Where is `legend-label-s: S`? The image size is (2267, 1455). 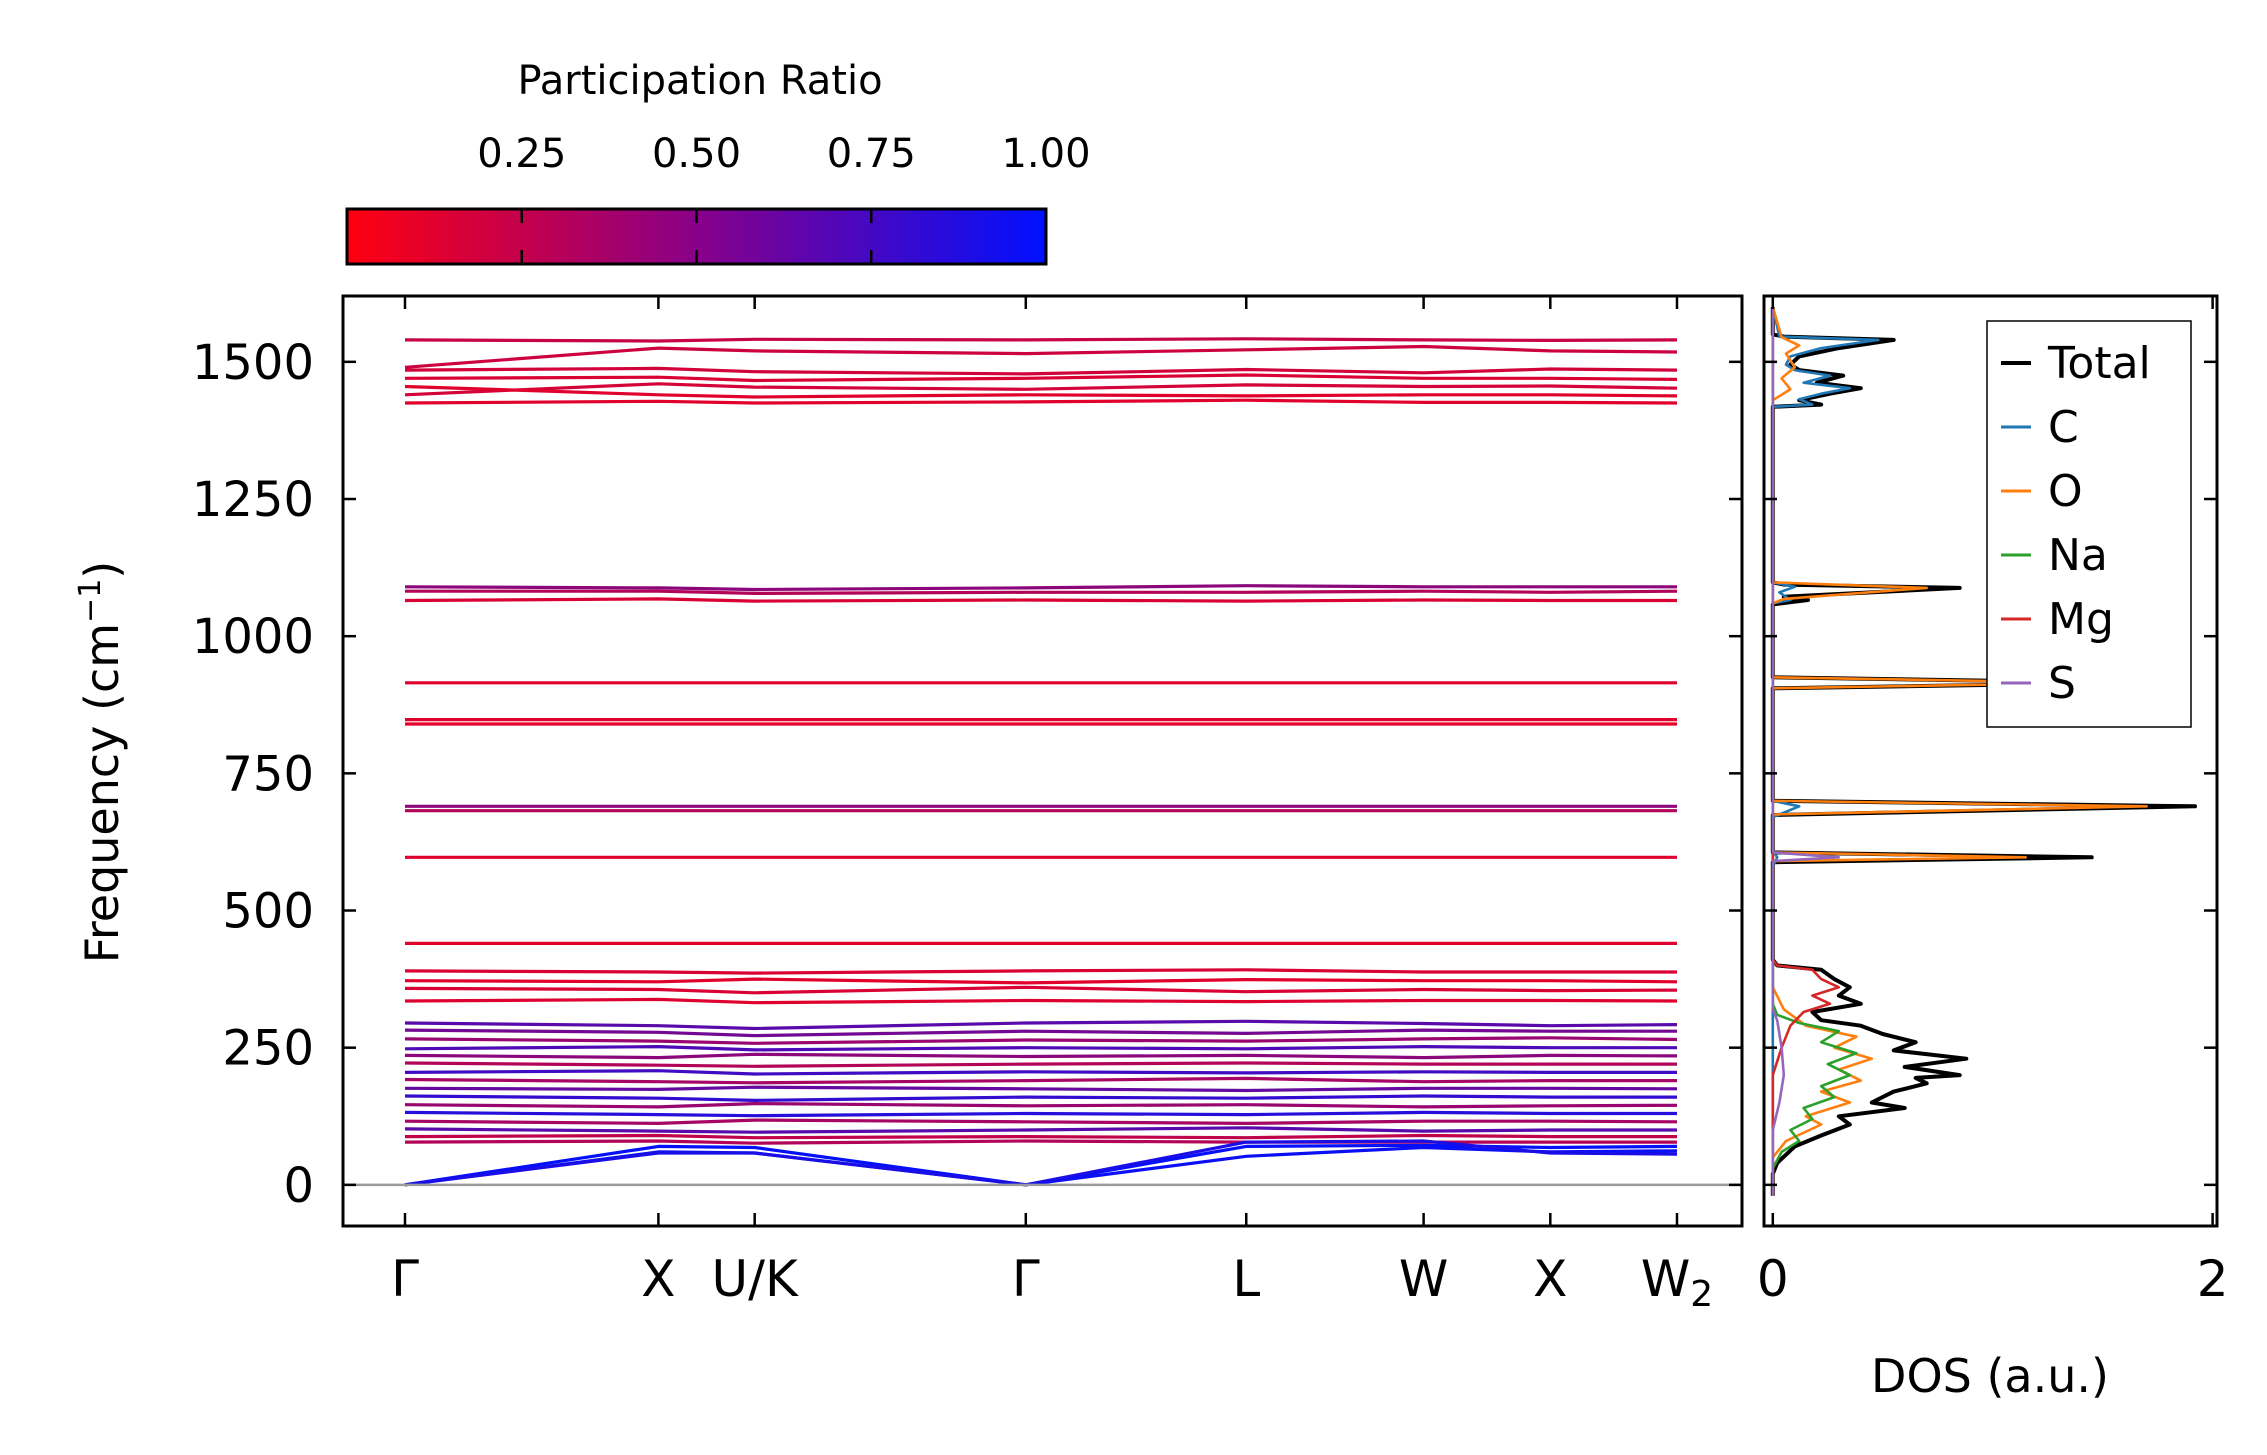
legend-label-s: S is located at coordinates (2062, 683).